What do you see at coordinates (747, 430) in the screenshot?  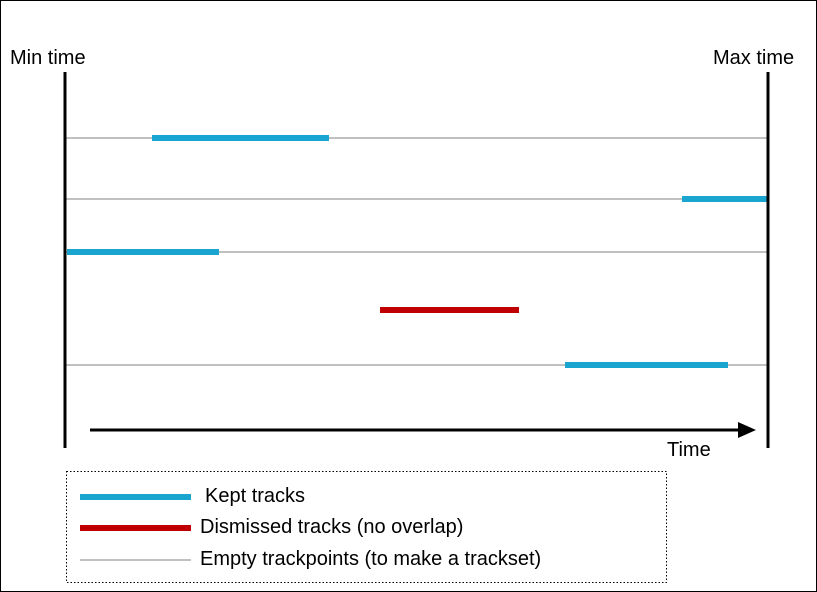 I see `time-axis-arrowhead` at bounding box center [747, 430].